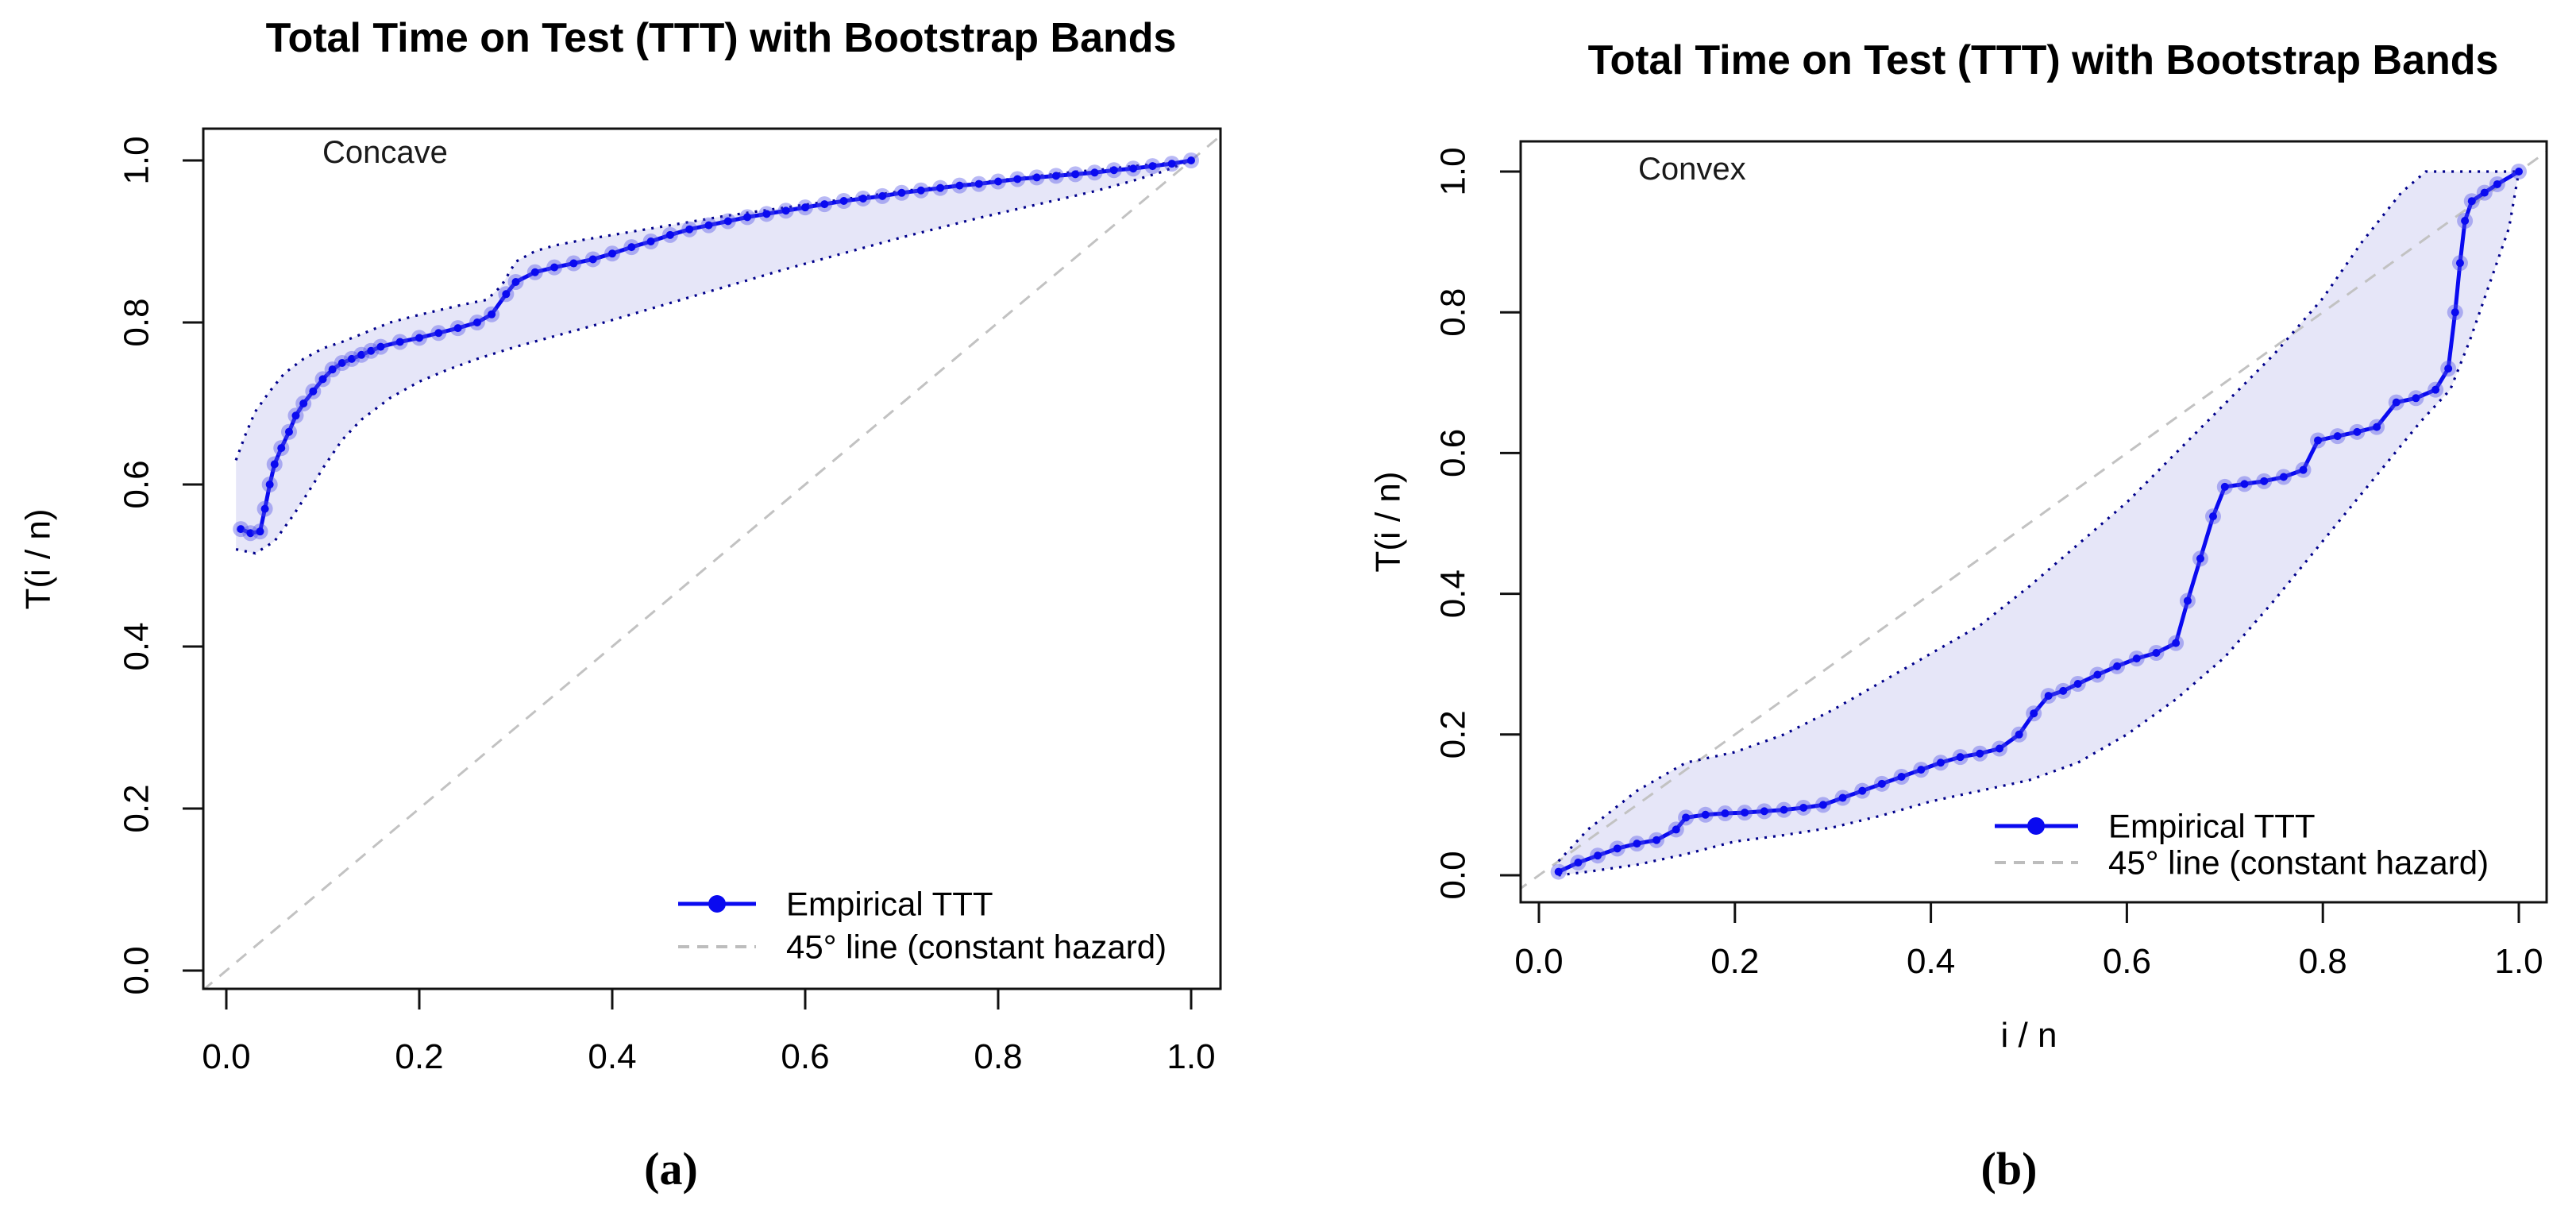 The width and height of the screenshot is (2576, 1216). What do you see at coordinates (137, 808) in the screenshot?
I see `y-tick-label: 0.2` at bounding box center [137, 808].